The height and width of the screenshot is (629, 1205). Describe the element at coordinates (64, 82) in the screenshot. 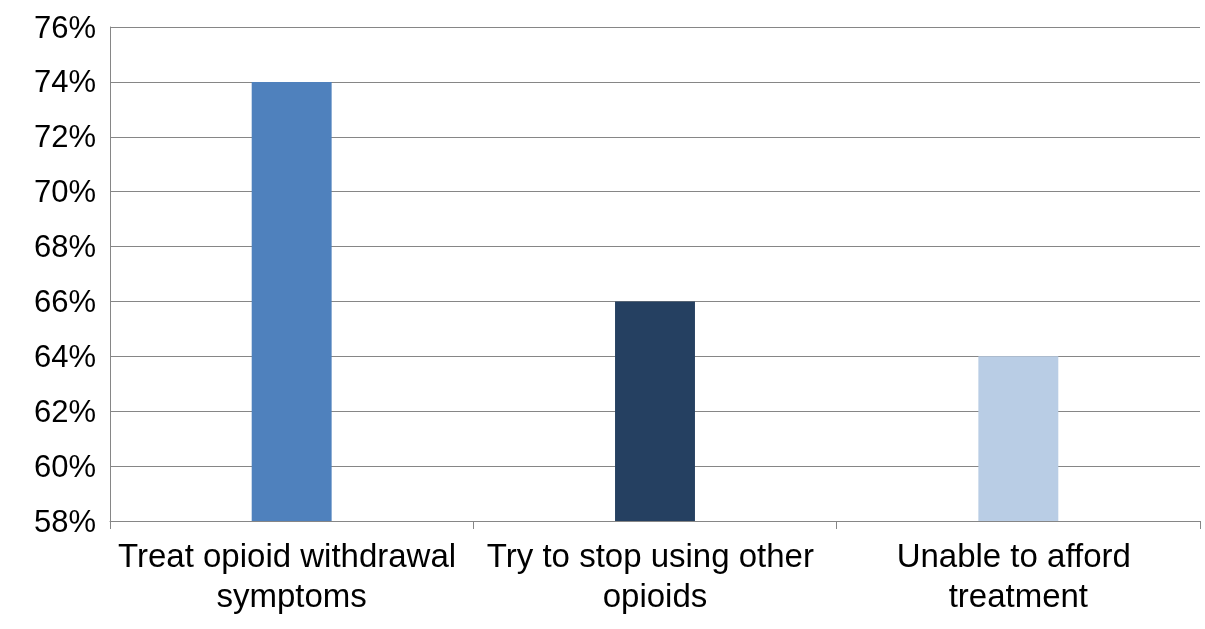

I see `y-tick-label: 74%` at that location.